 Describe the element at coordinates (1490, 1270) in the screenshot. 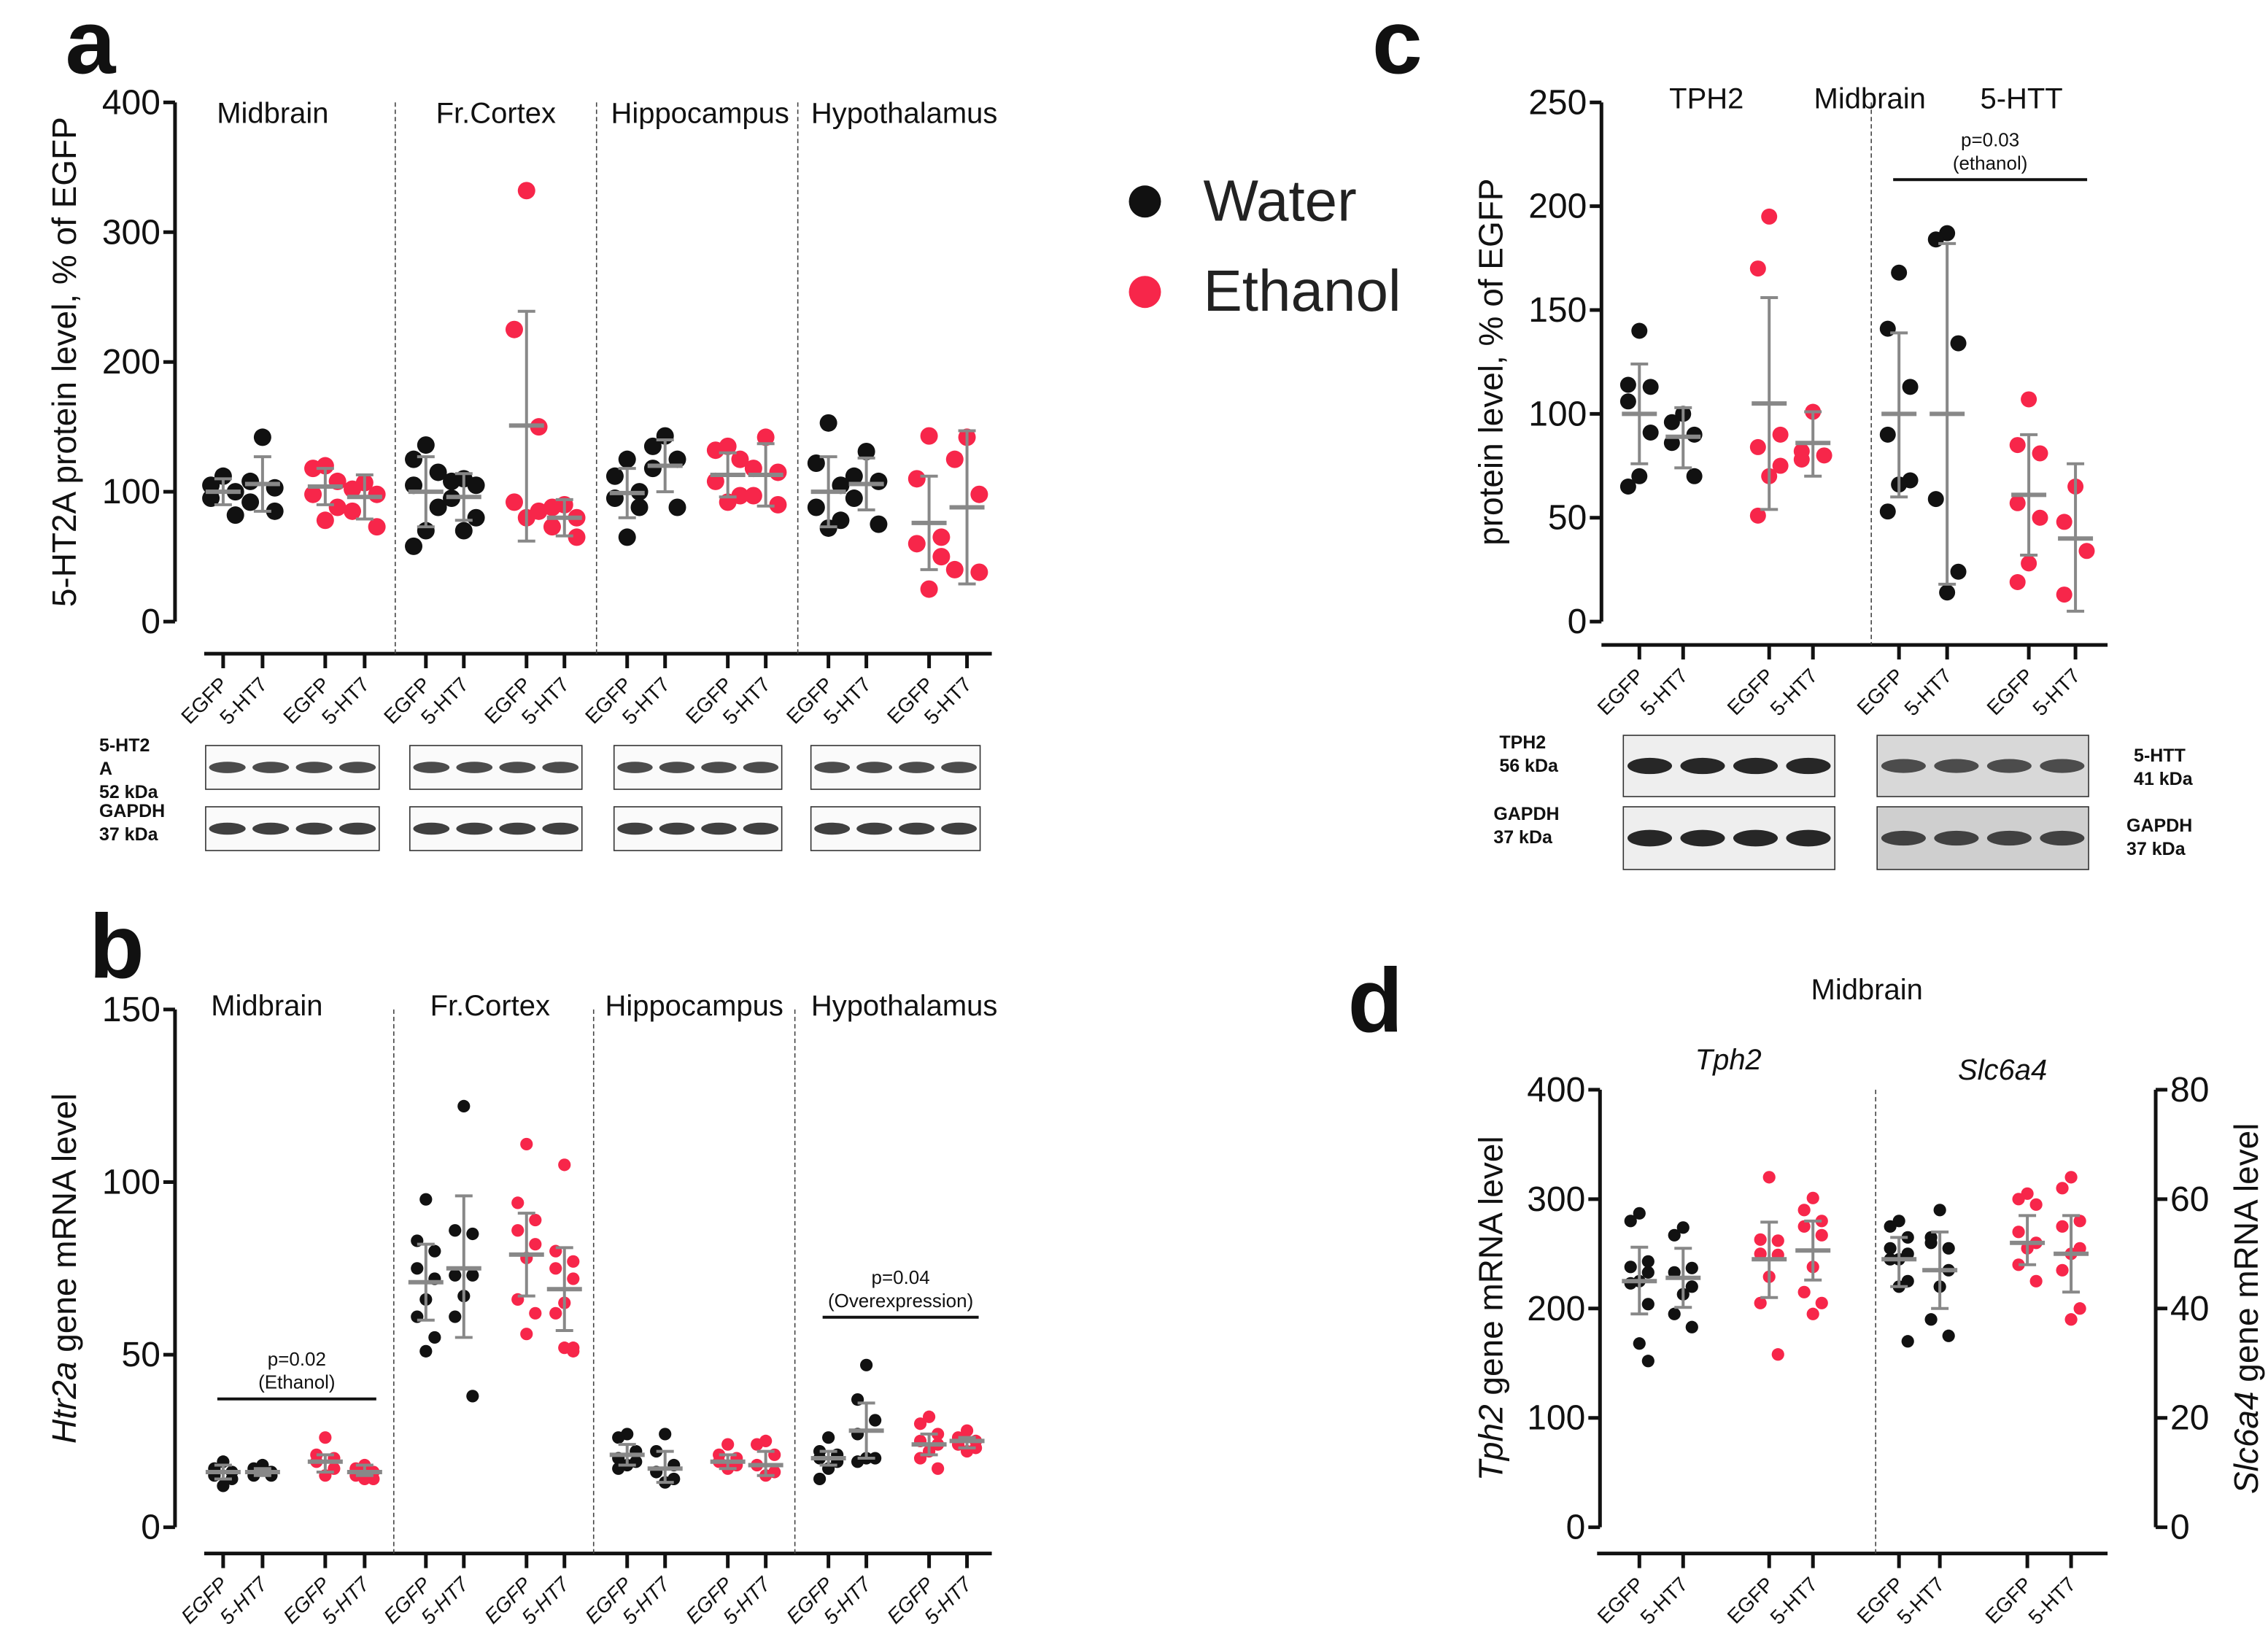

I see `y-axis-label-text: gene mRNA level` at that location.